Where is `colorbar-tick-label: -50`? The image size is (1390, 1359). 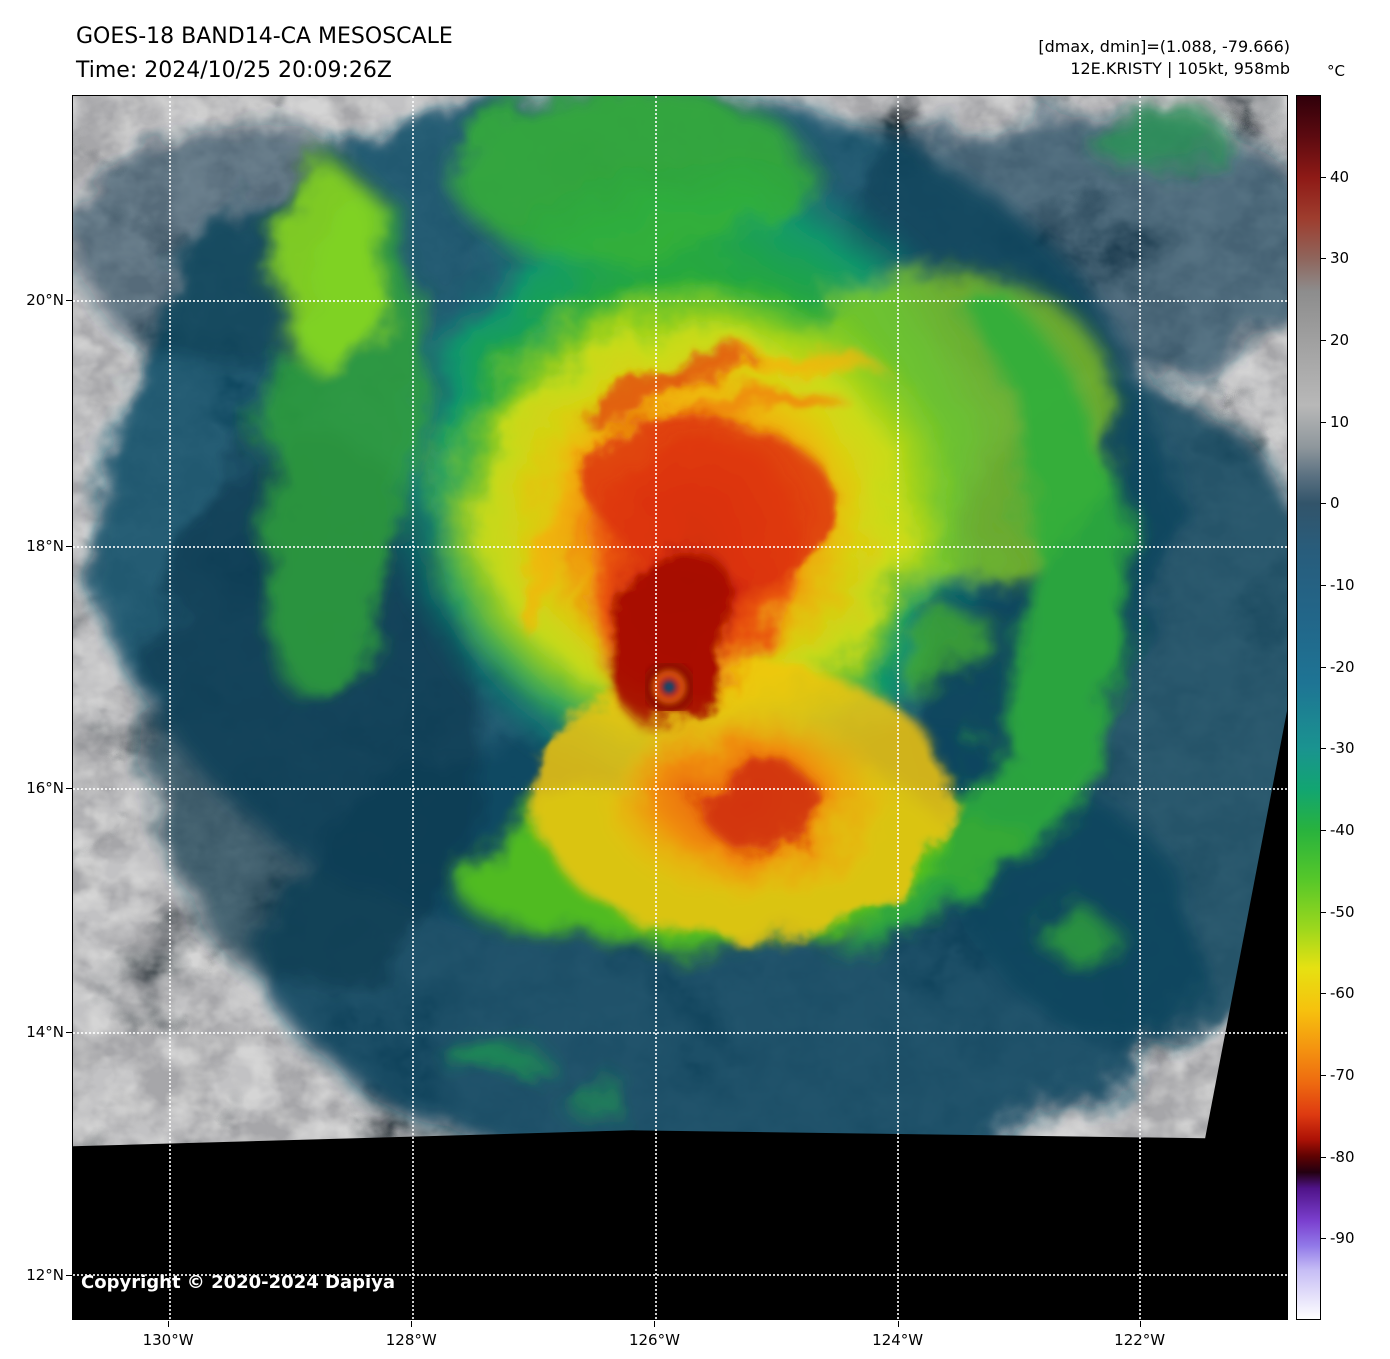
colorbar-tick-label: -50 is located at coordinates (1342, 911).